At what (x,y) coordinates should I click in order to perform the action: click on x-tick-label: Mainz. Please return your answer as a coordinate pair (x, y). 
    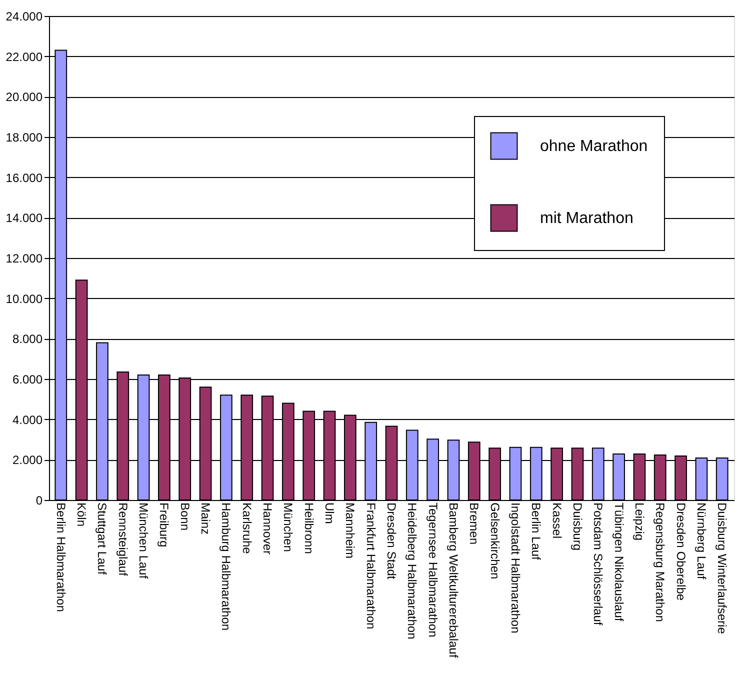
    Looking at the image, I should click on (205, 518).